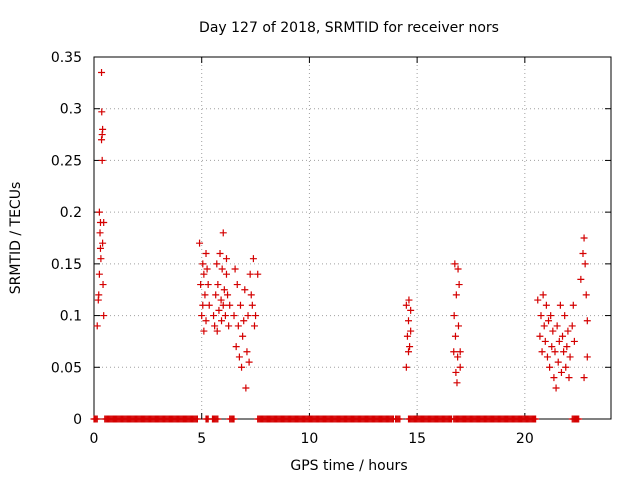  I want to click on y-axis-label: SRMTID / TECUs, so click(16, 238).